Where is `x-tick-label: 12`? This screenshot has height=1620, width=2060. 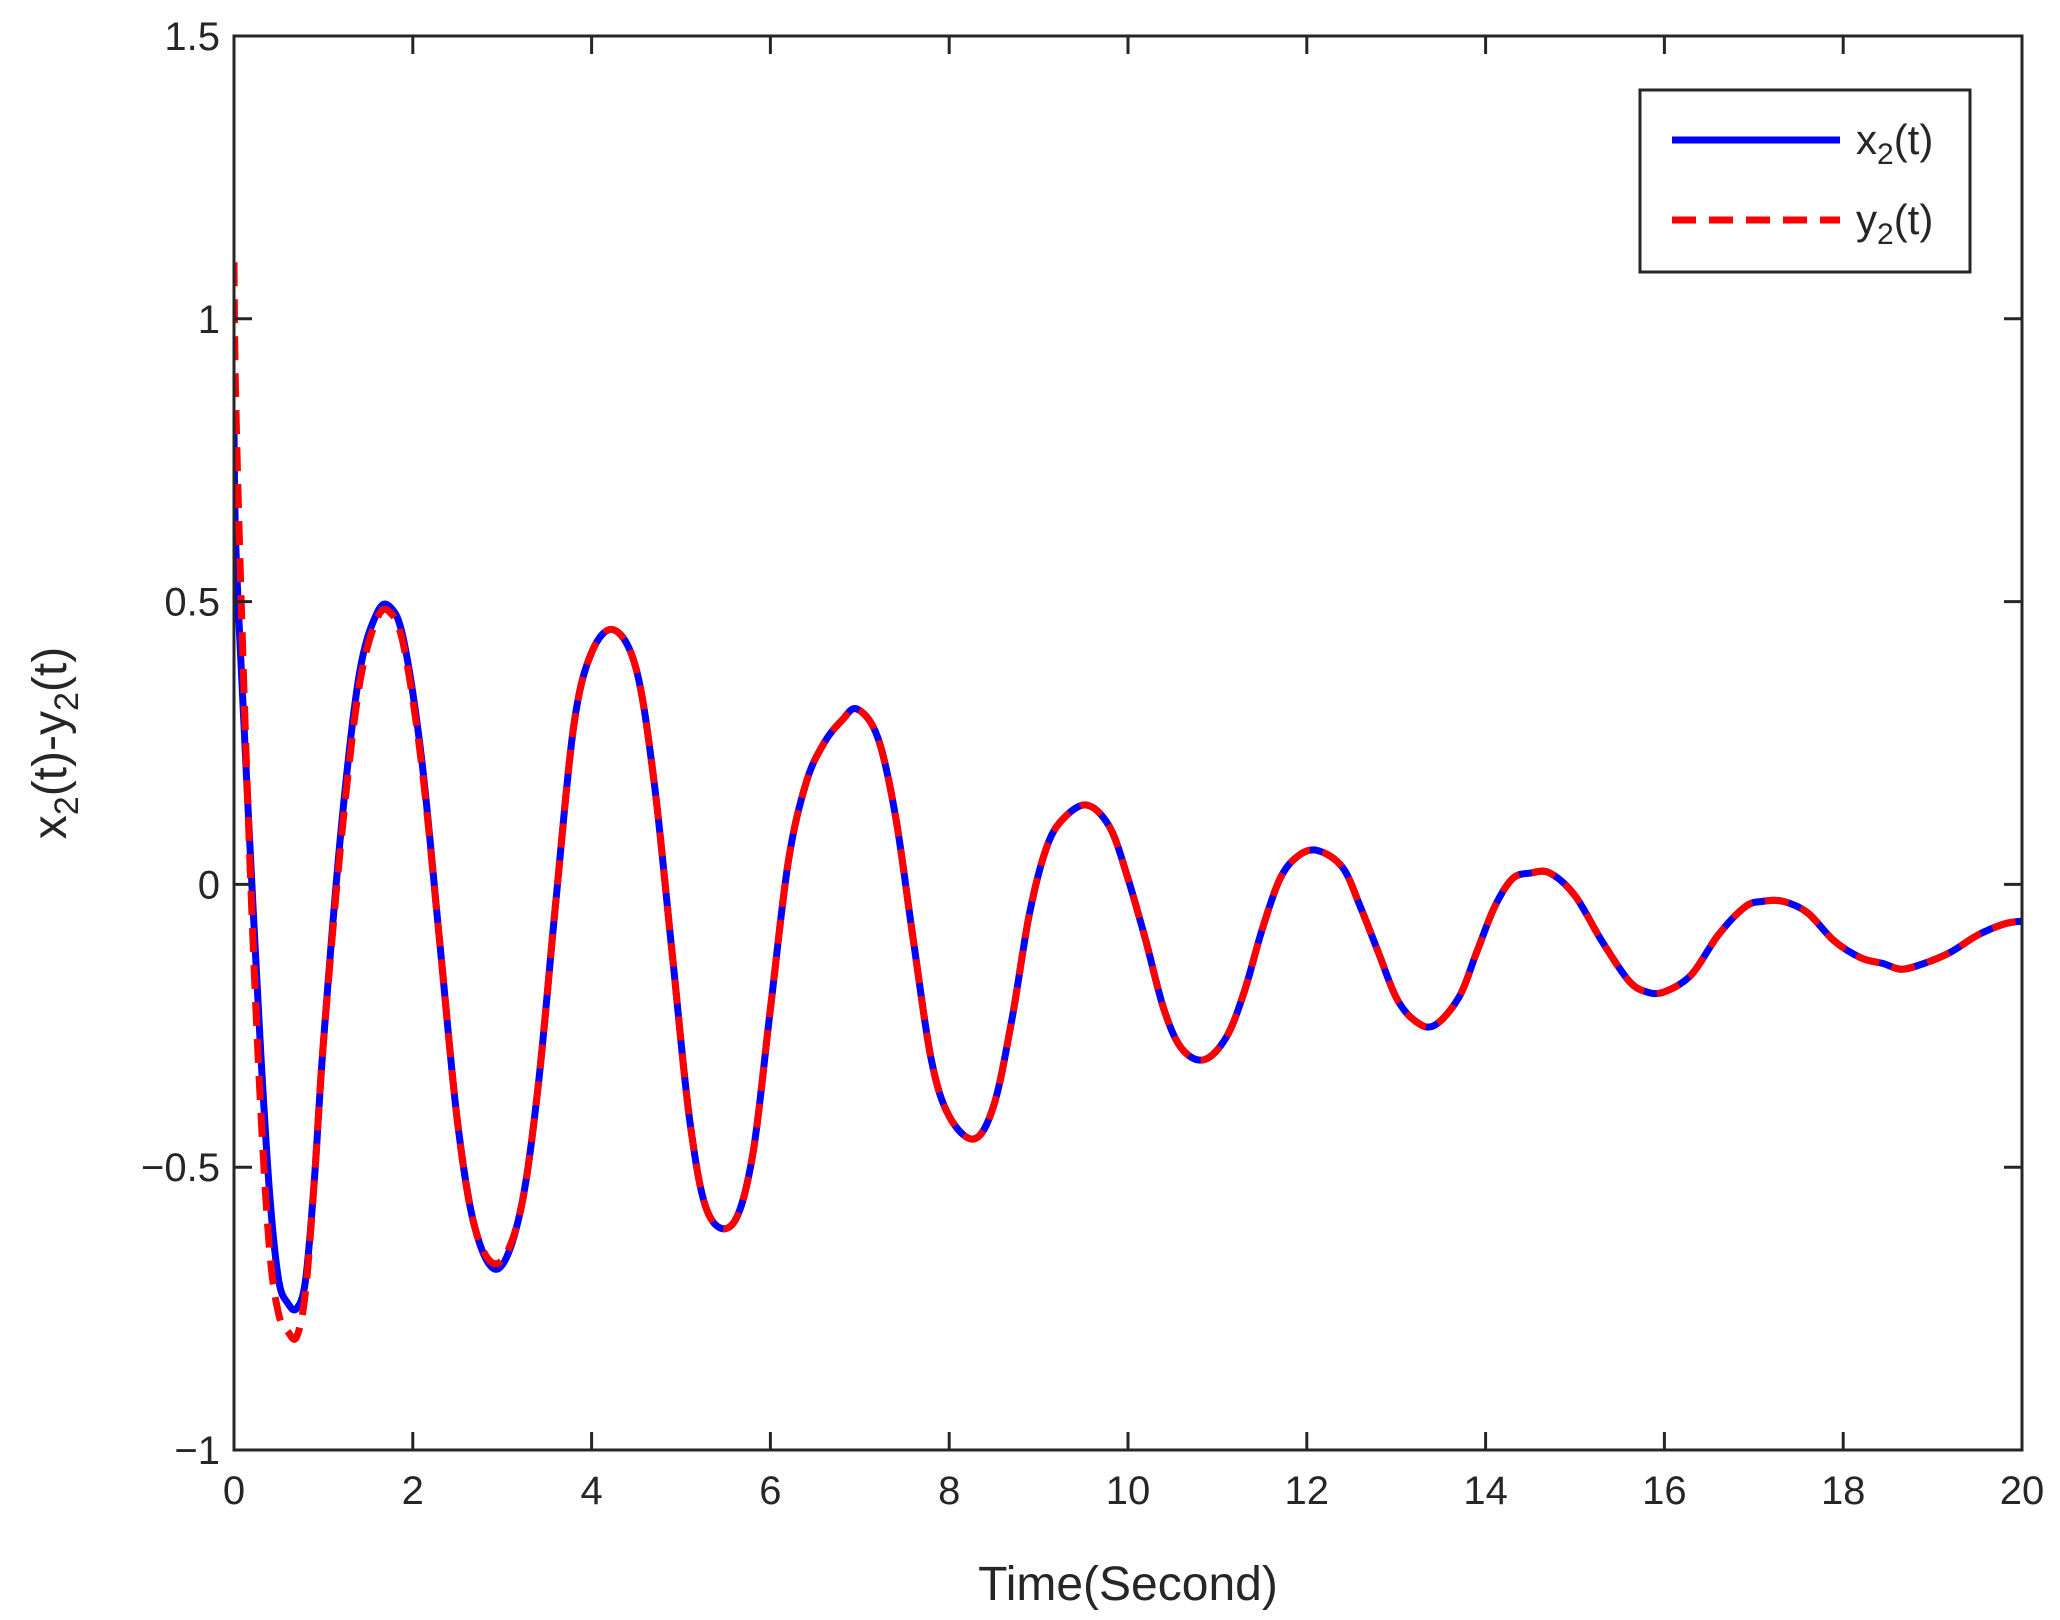
x-tick-label: 12 is located at coordinates (1307, 1491).